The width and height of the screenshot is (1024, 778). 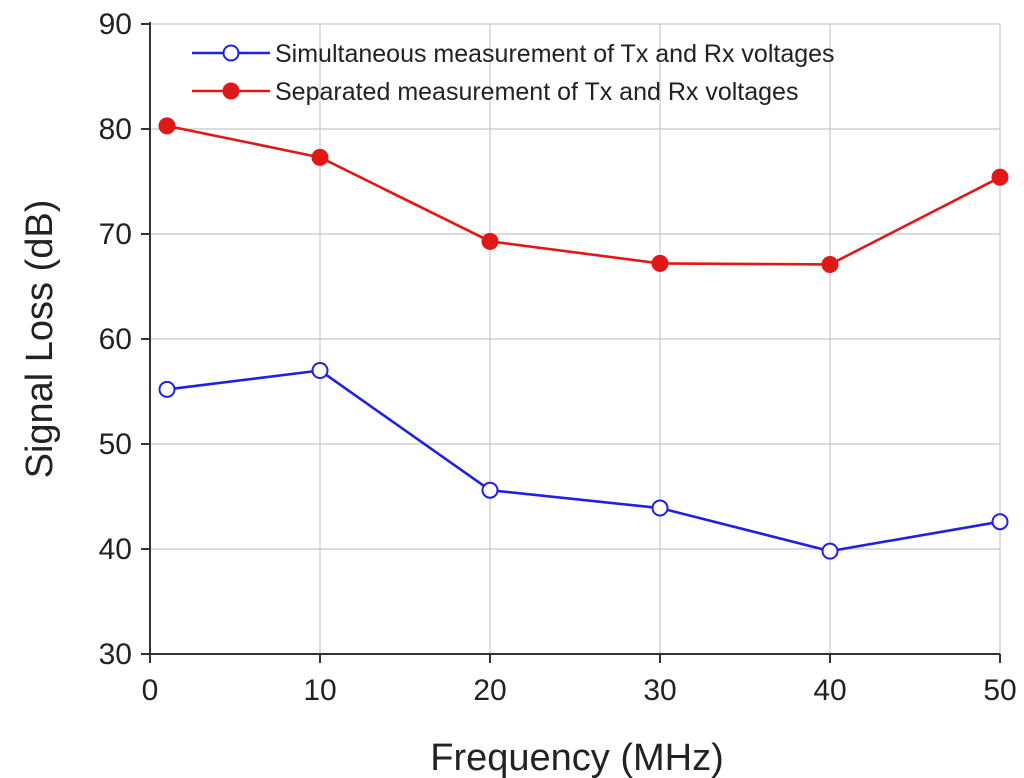 I want to click on x-tick-label: 40, so click(x=829, y=690).